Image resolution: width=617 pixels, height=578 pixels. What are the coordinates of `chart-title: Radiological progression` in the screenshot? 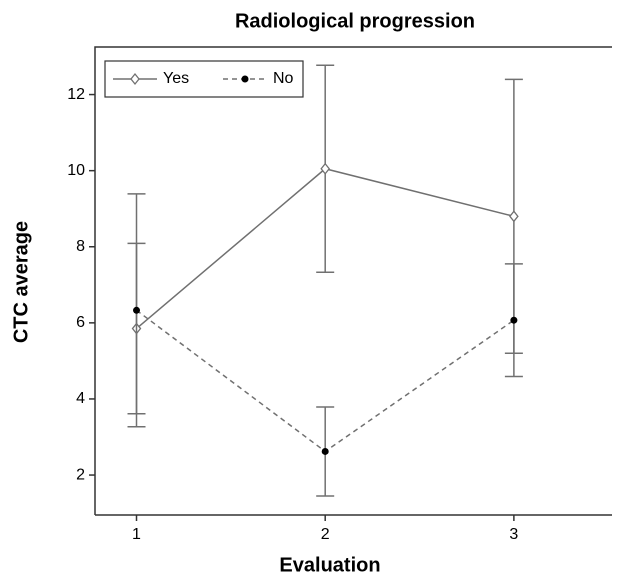 It's located at (355, 21).